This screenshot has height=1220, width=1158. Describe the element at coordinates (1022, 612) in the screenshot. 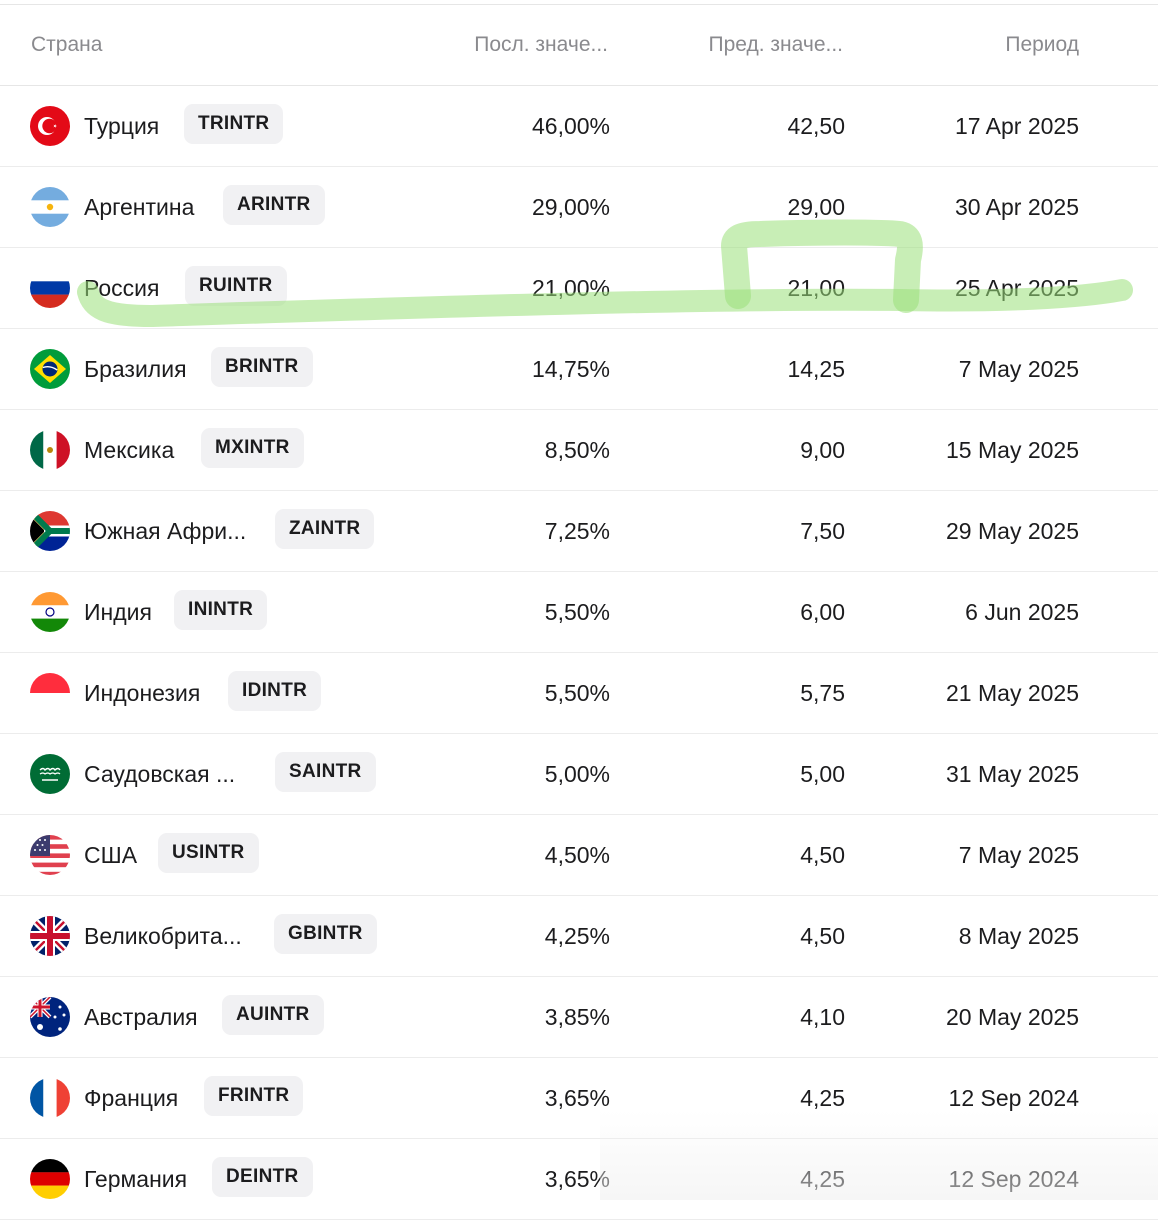

I see `period-date: 6 Jun 2025` at that location.